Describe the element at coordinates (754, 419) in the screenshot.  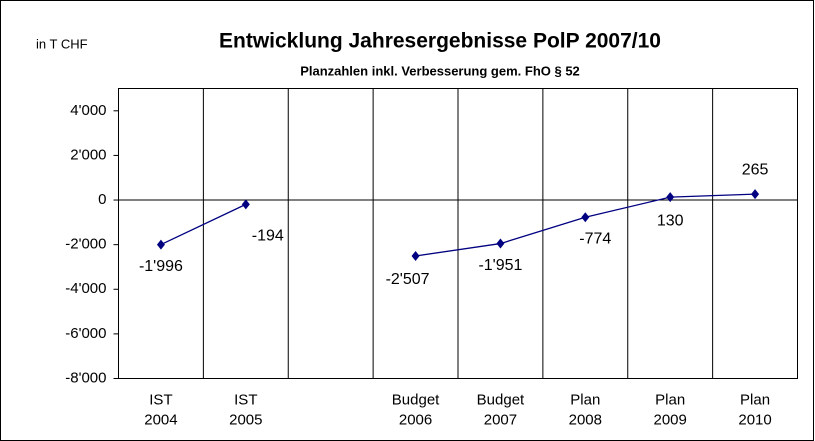
I see `x-tick-label: 2010` at that location.